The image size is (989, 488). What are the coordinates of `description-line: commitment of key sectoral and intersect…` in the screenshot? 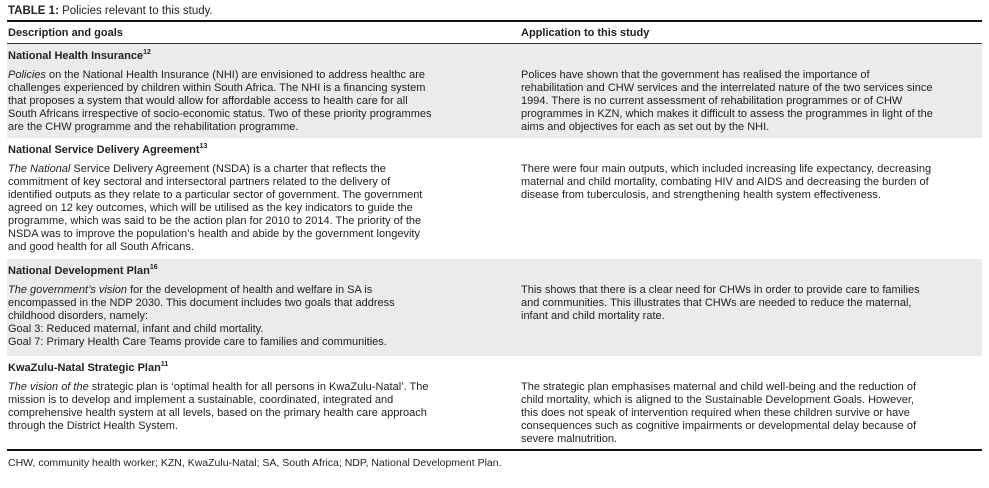 It's located at (215, 182).